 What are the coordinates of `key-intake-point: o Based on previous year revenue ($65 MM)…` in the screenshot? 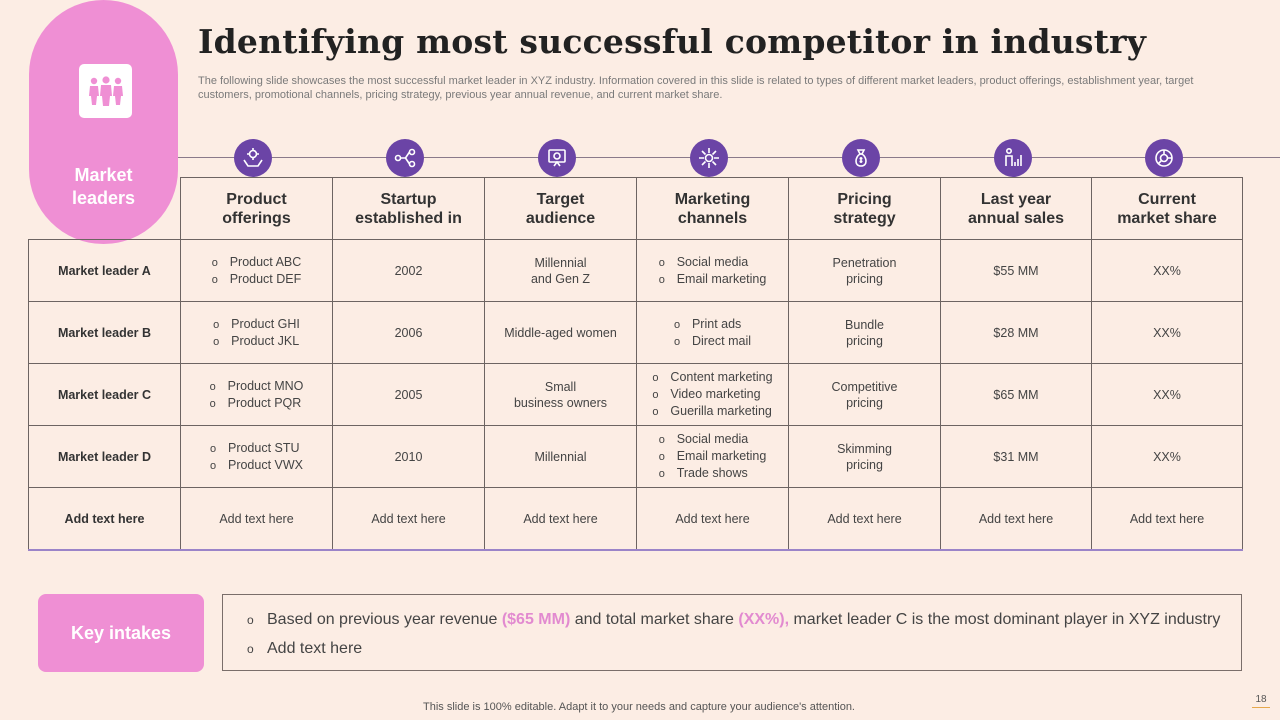 It's located at (734, 619).